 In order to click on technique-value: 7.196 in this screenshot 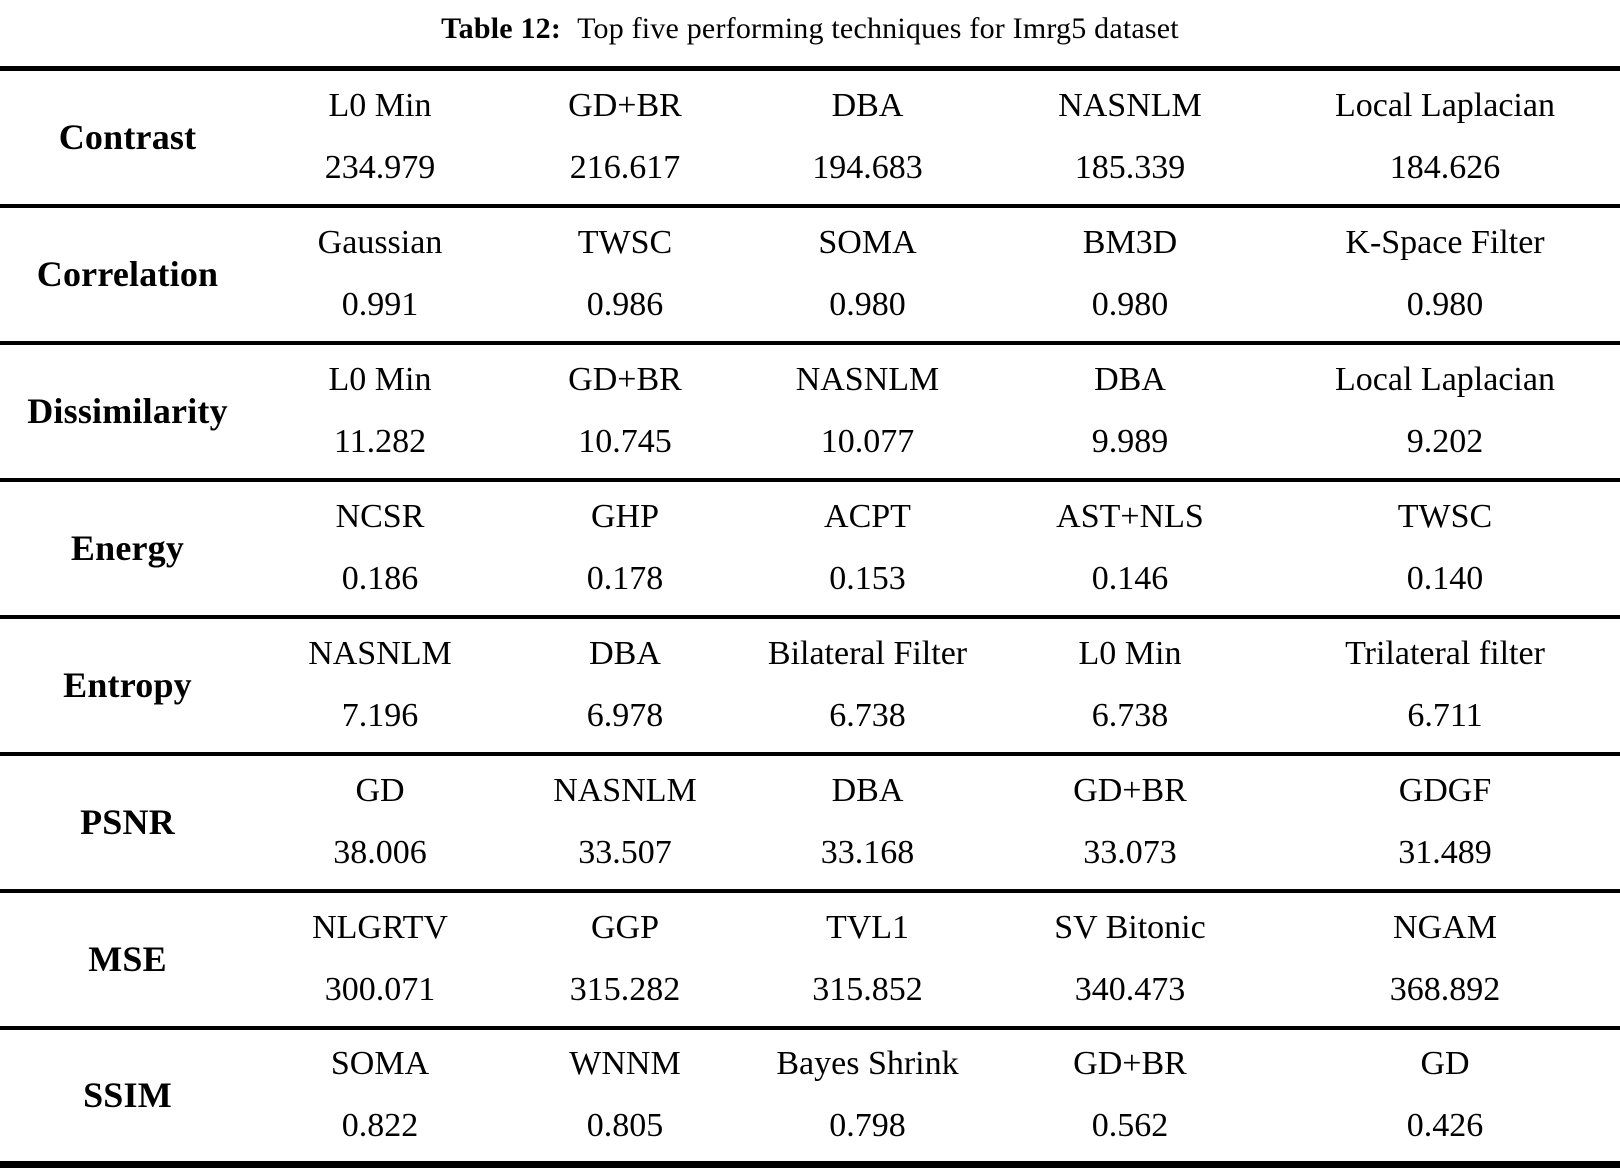, I will do `click(380, 715)`.